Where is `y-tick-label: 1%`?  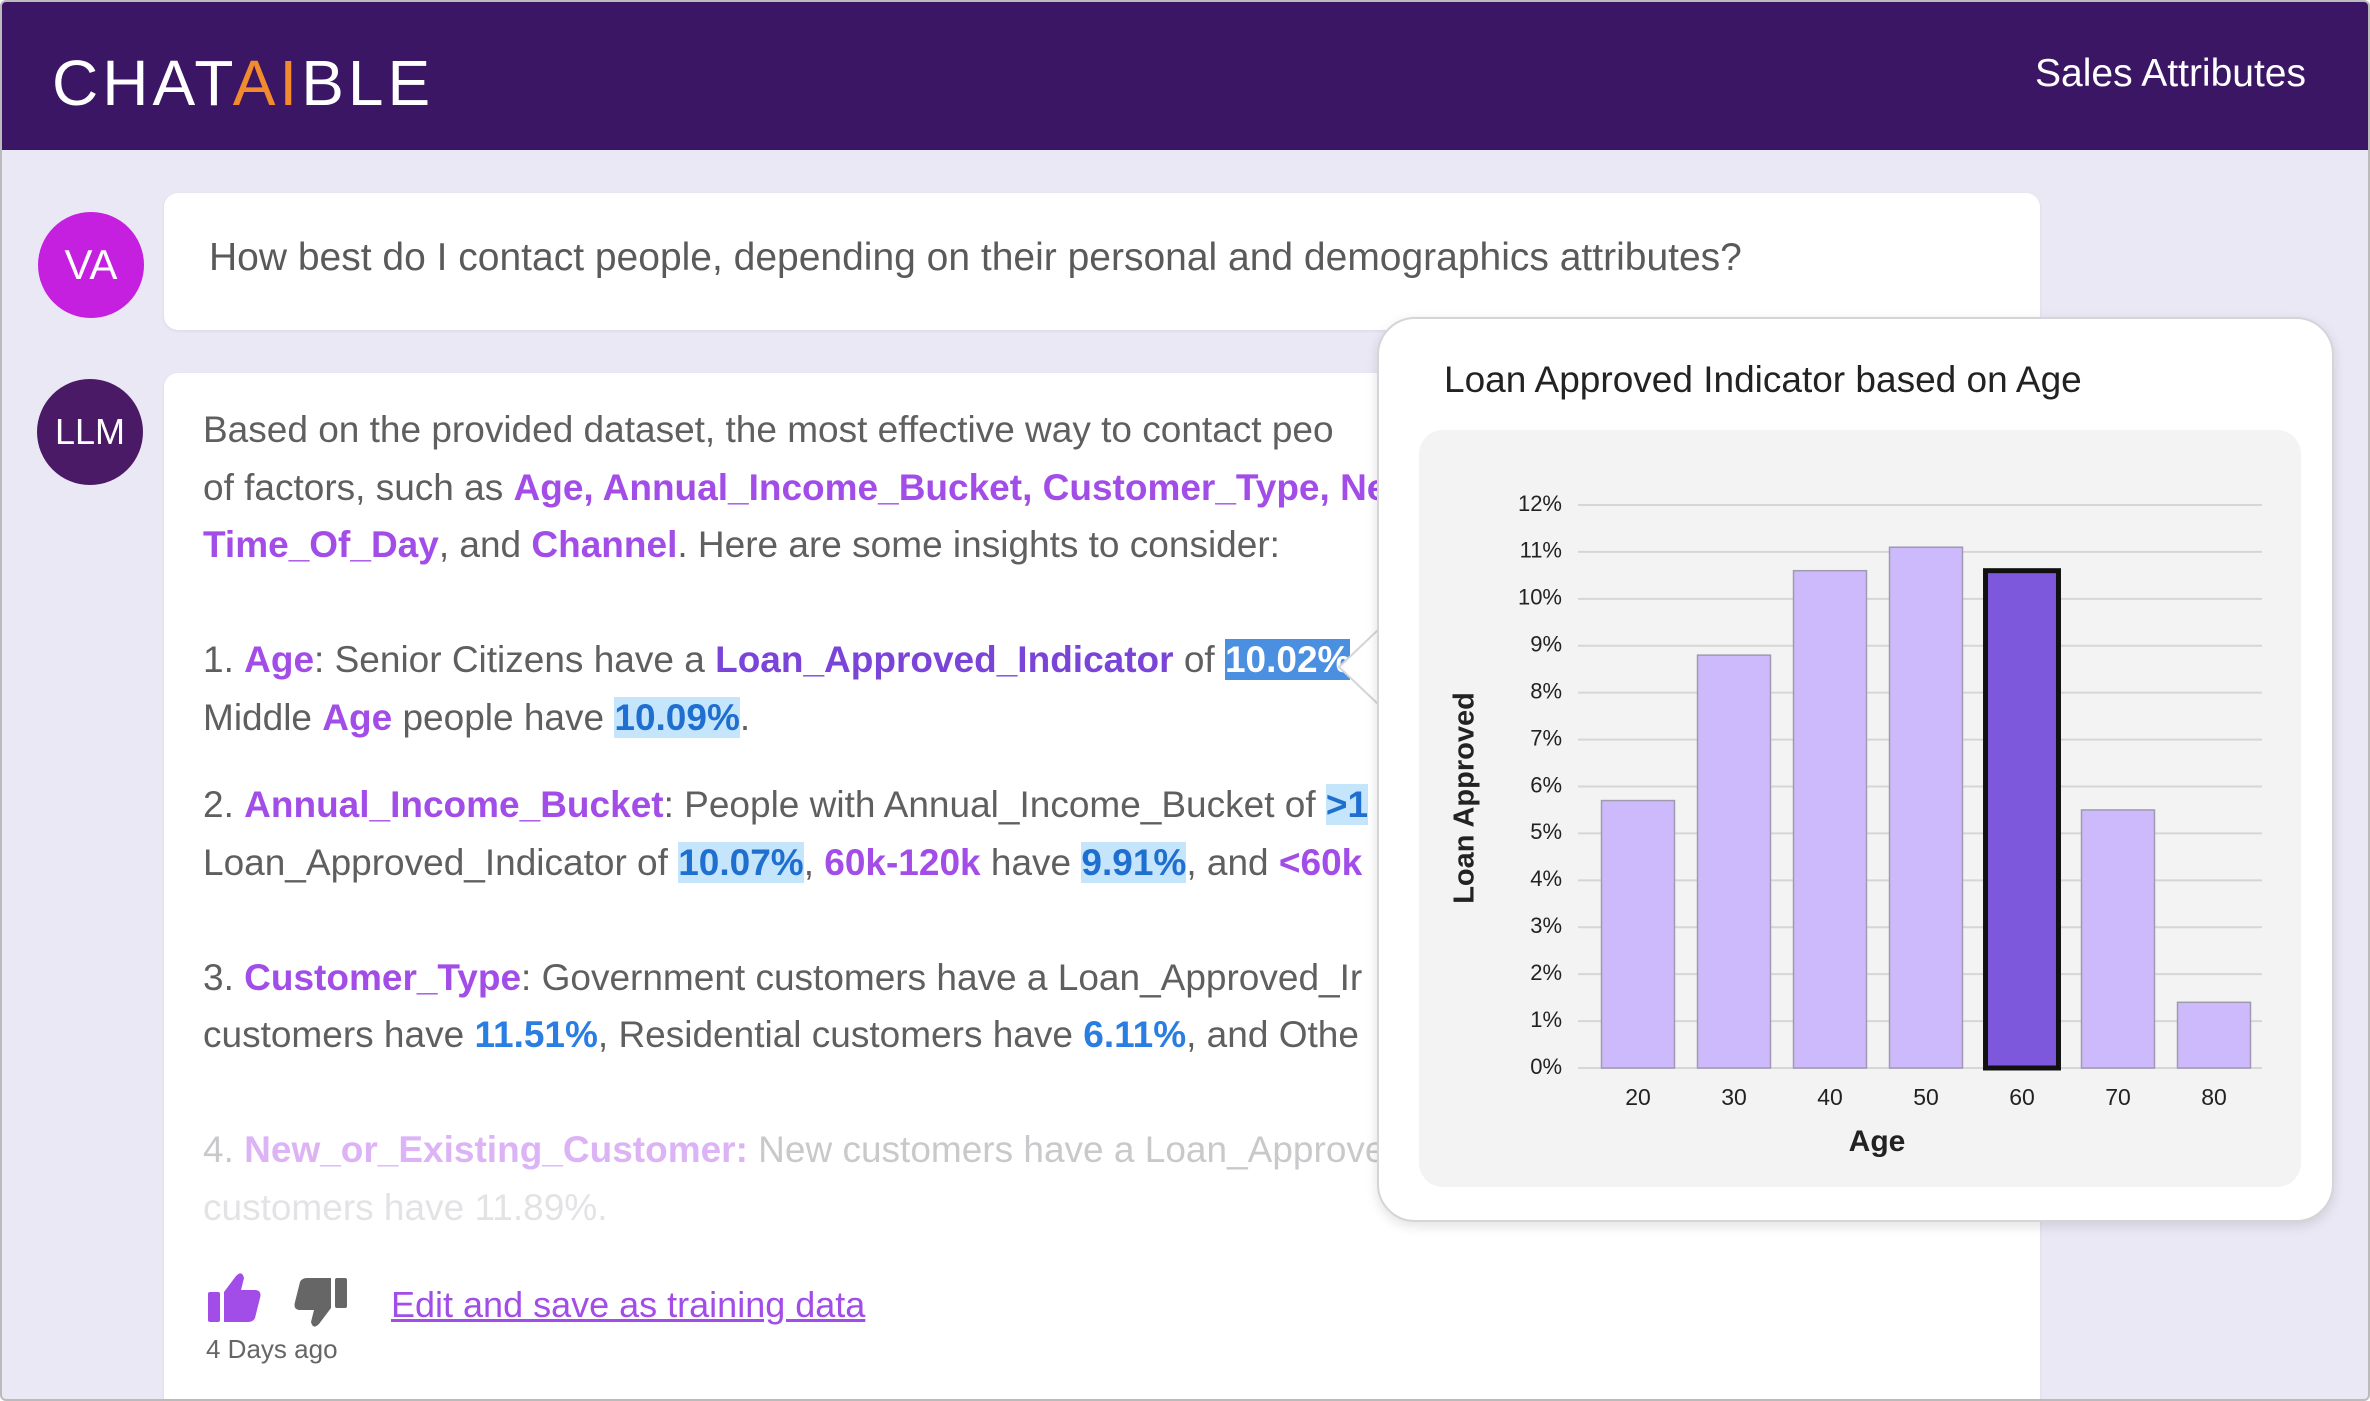 y-tick-label: 1% is located at coordinates (1546, 1019).